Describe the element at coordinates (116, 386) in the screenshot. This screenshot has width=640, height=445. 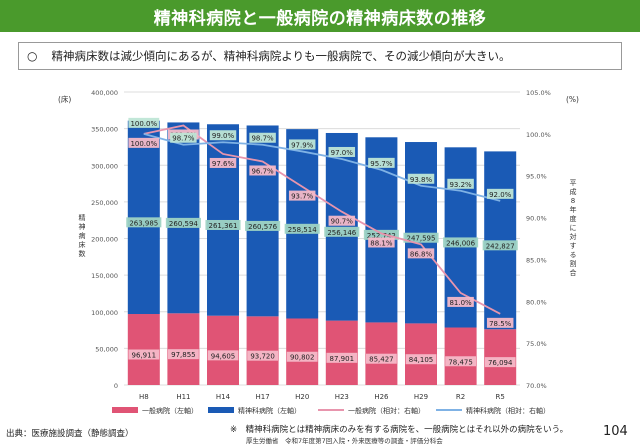
I see `y-left-tick-label: 0` at that location.